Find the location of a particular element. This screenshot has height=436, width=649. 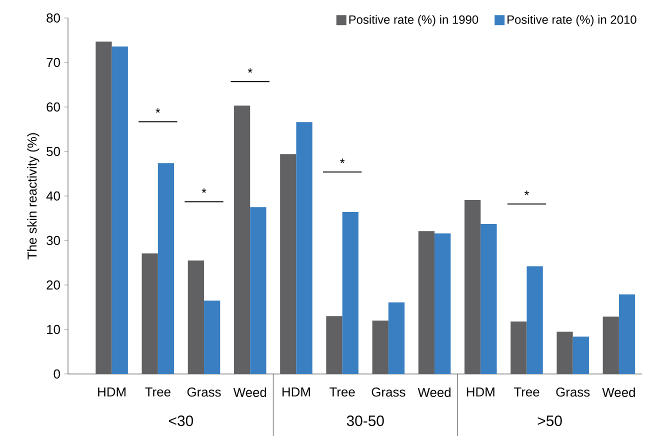

y-tick-label: 40 is located at coordinates (53, 195).